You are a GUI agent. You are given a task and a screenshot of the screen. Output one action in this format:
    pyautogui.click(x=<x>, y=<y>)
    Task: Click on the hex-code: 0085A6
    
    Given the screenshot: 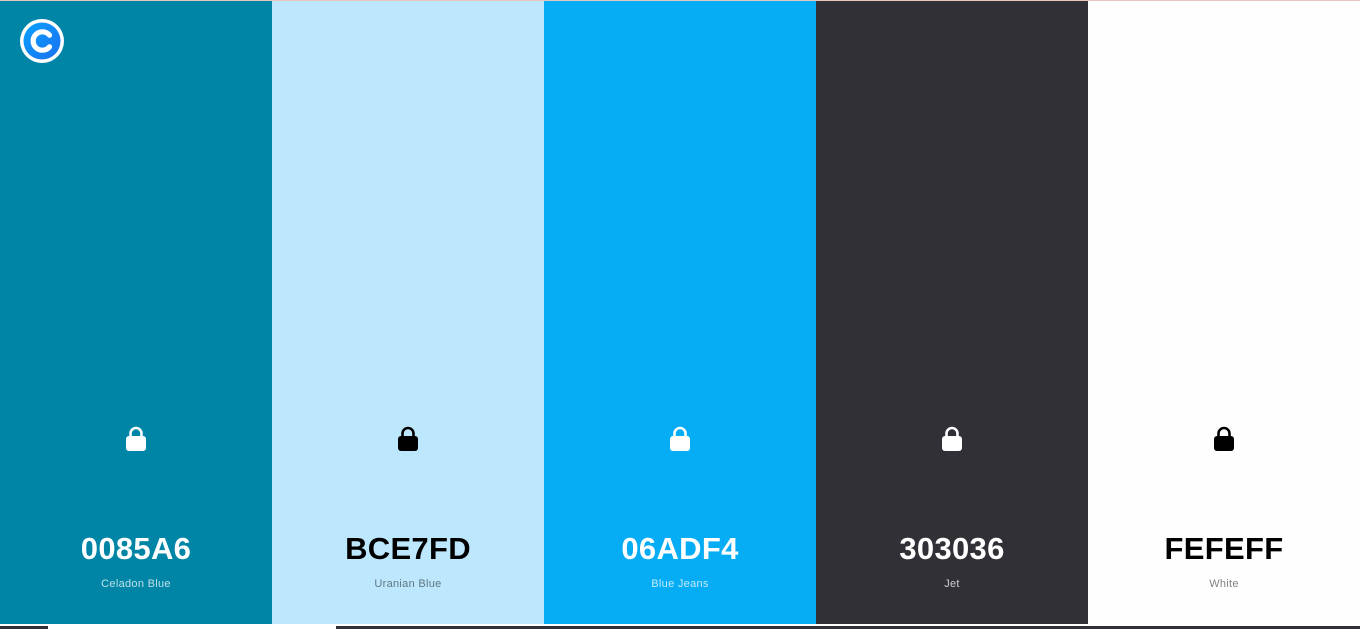 What is the action you would take?
    pyautogui.click(x=136, y=548)
    